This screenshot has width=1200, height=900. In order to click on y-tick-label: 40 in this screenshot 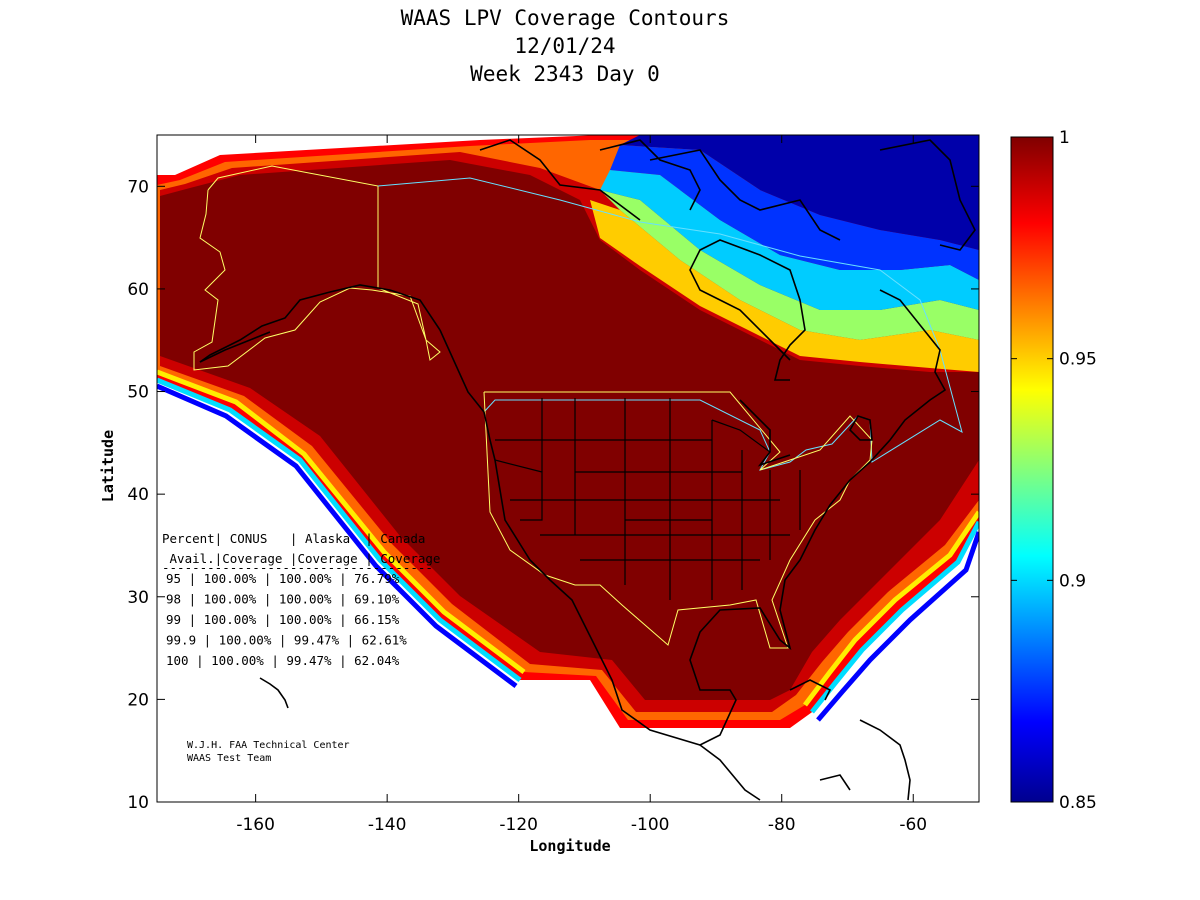, I will do `click(138, 495)`.